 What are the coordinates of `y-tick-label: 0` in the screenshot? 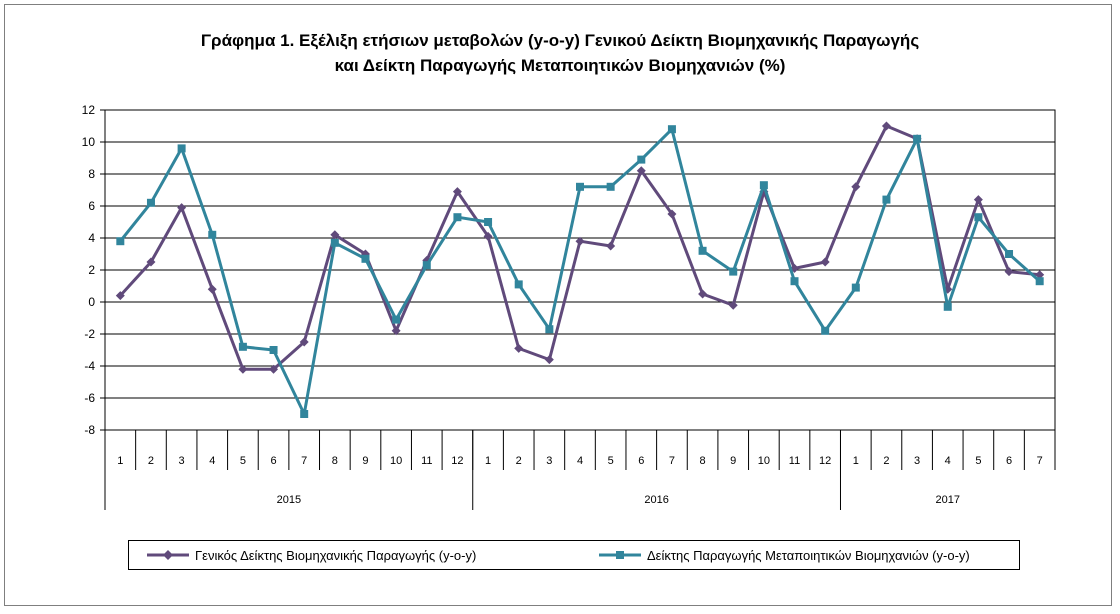 It's located at (91, 302).